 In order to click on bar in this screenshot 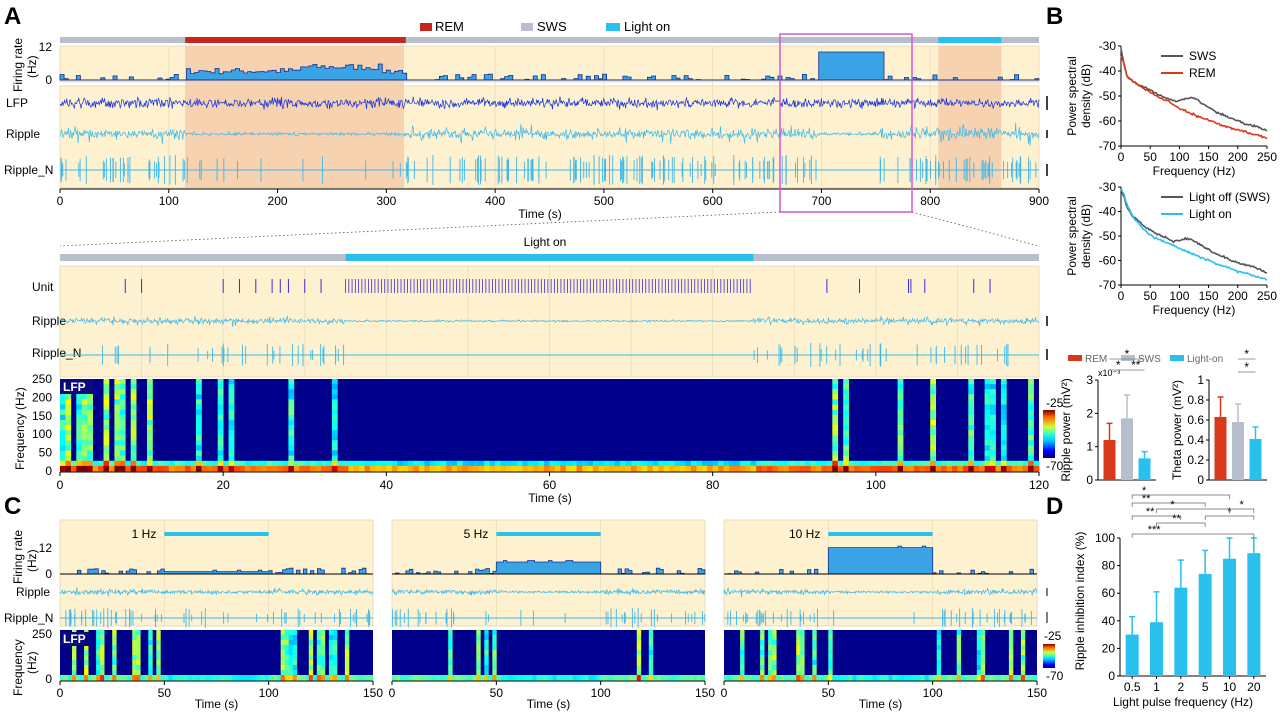, I will do `click(1254, 614)`.